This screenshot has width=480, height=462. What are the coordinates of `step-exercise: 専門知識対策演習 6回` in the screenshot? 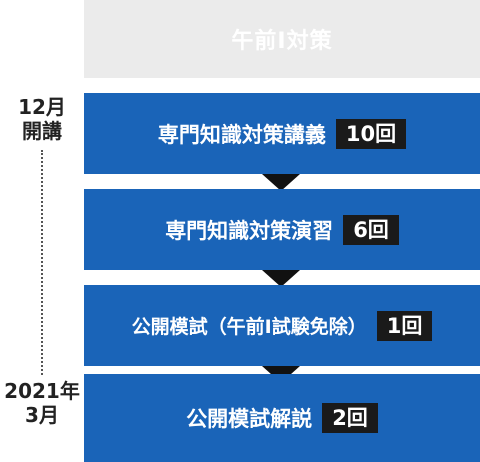 It's located at (282, 229).